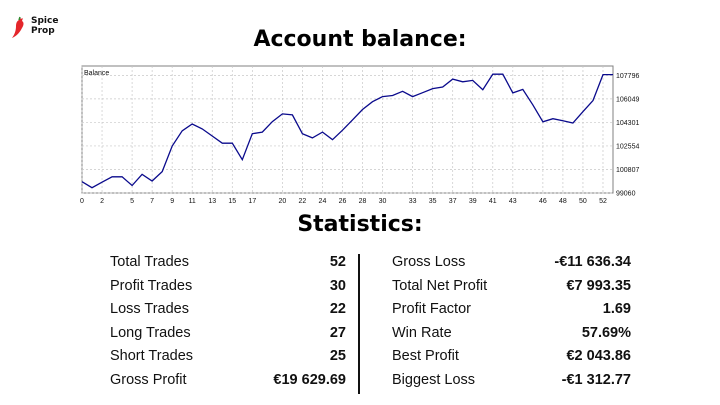 This screenshot has width=720, height=405. I want to click on stat-label: Long Trades, so click(150, 333).